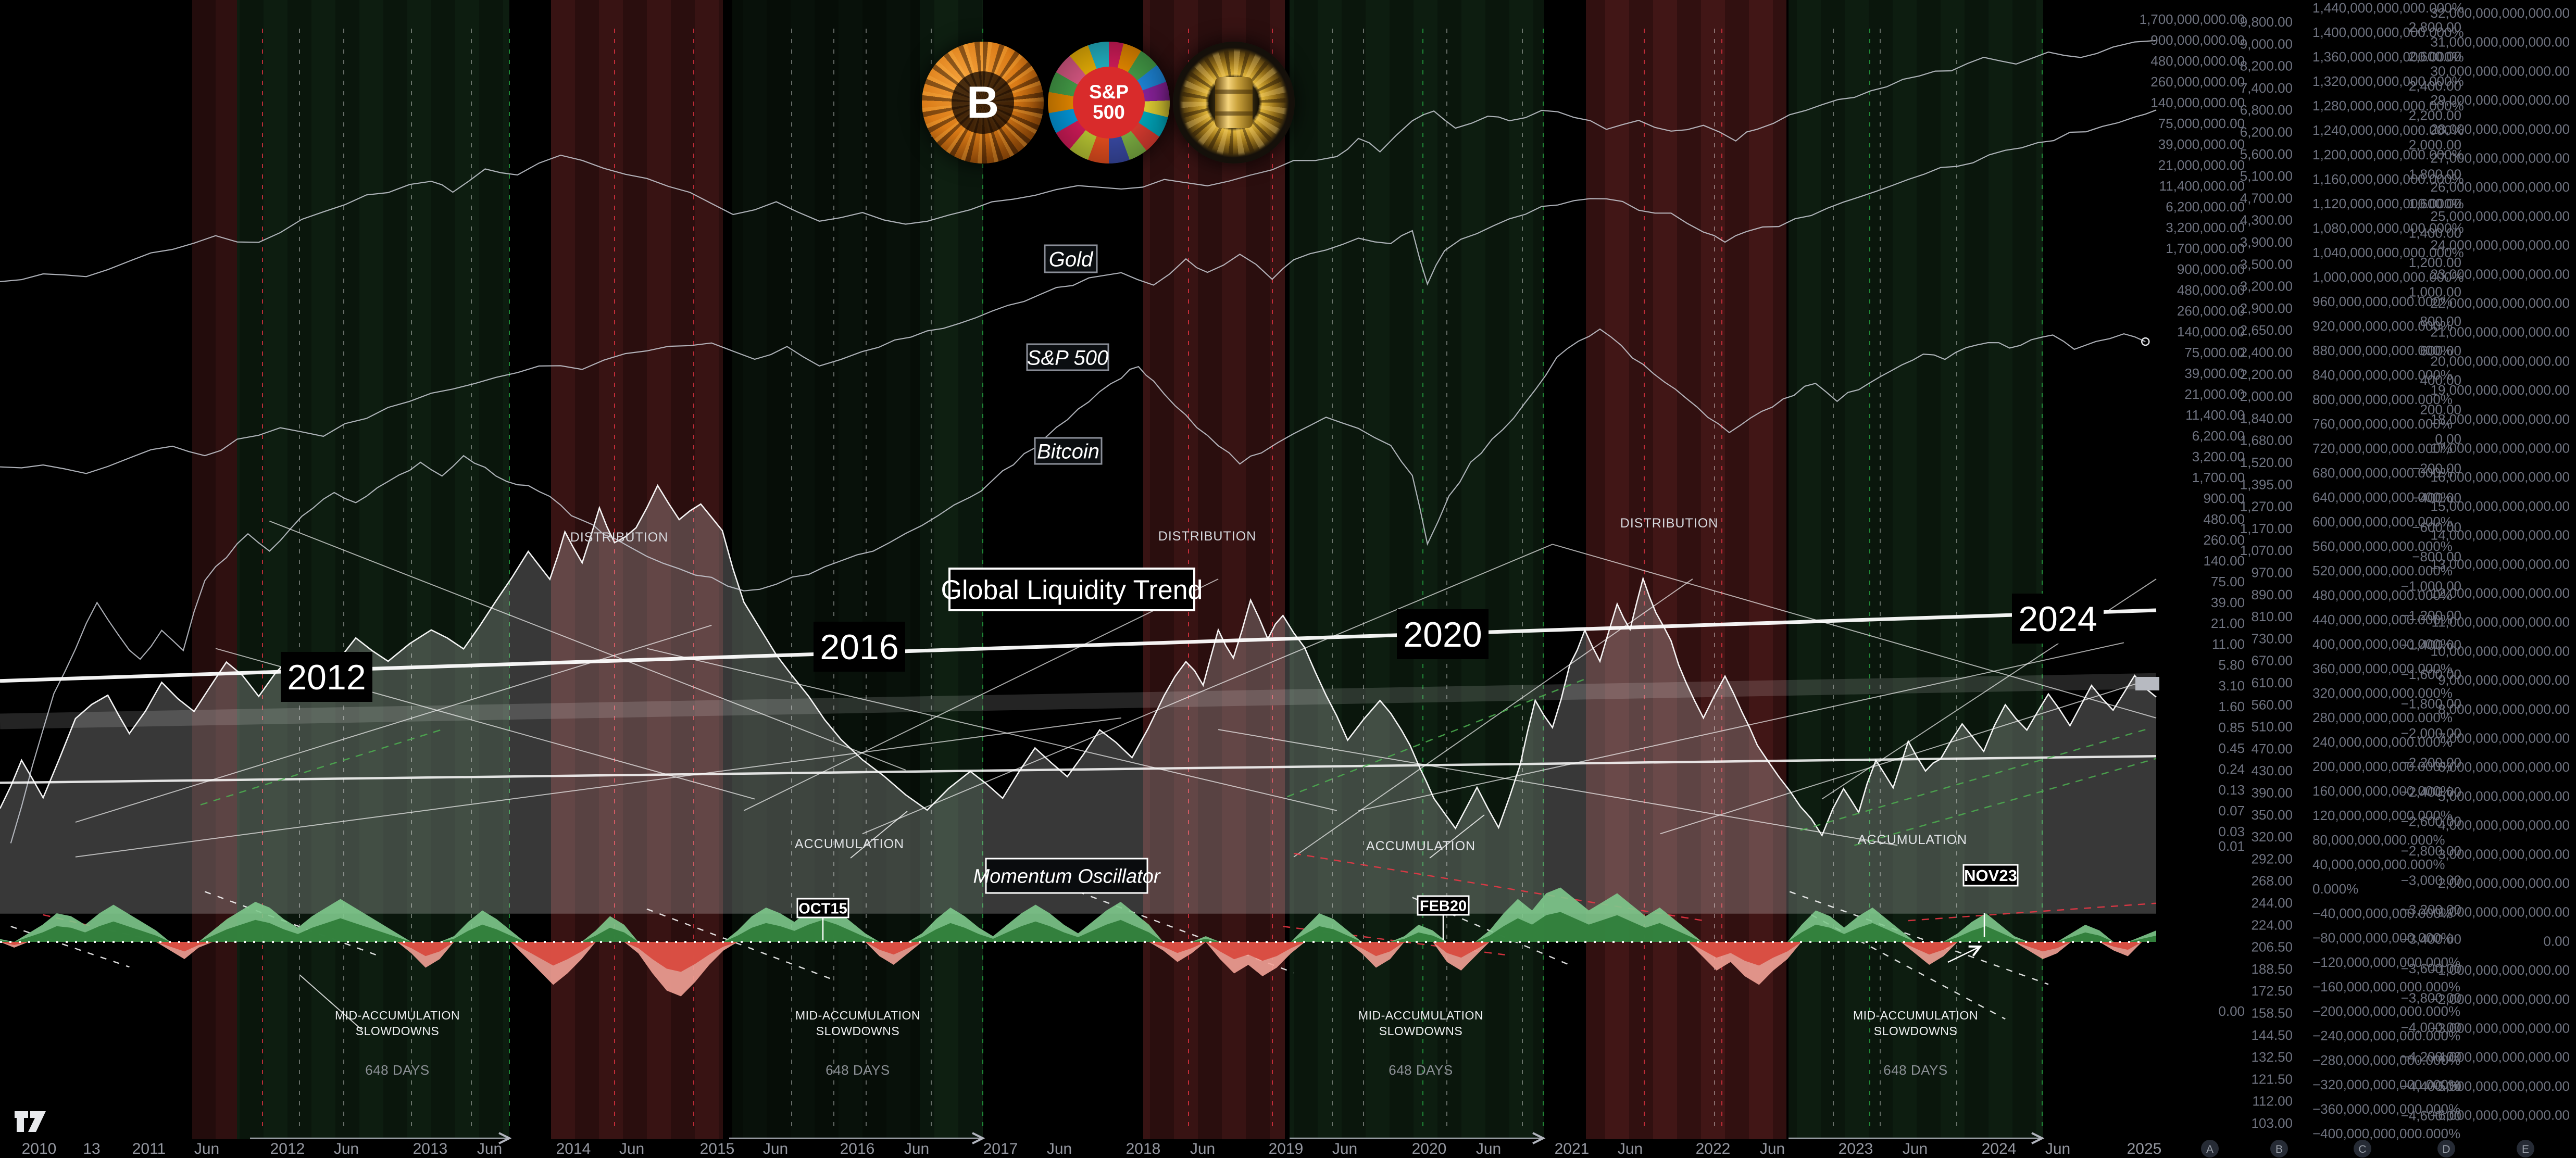 The image size is (2576, 1158). Describe the element at coordinates (2388, 130) in the screenshot. I see `price-scale-value: 1,240,000,000,000.000%` at that location.